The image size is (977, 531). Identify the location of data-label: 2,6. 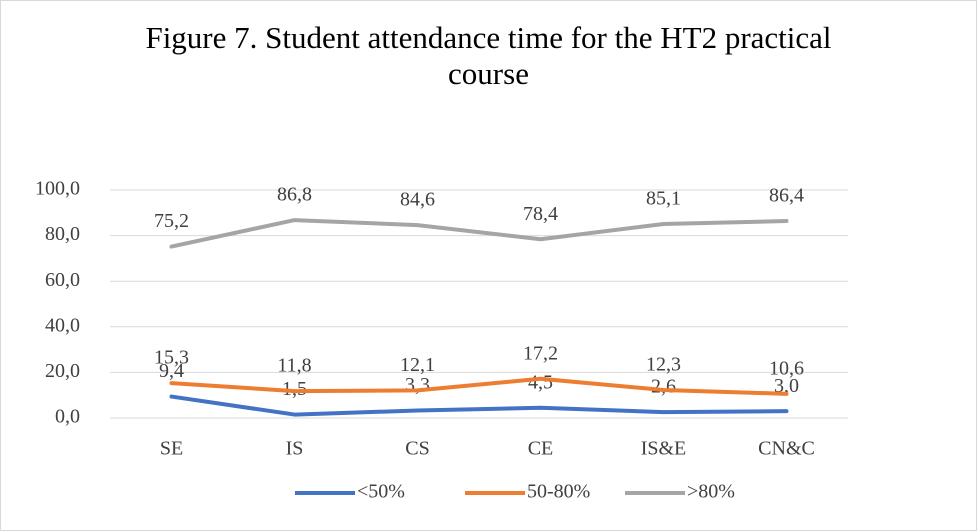
(663, 387).